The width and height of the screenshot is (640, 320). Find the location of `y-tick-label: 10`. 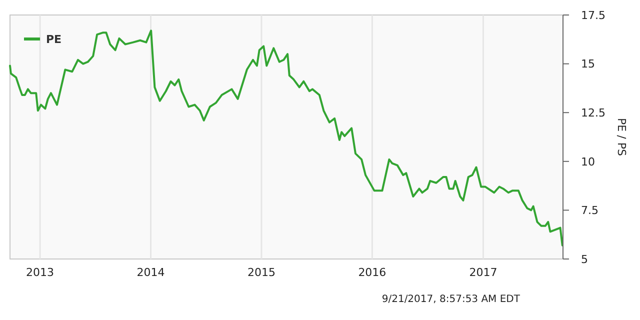

y-tick-label: 10 is located at coordinates (588, 161).